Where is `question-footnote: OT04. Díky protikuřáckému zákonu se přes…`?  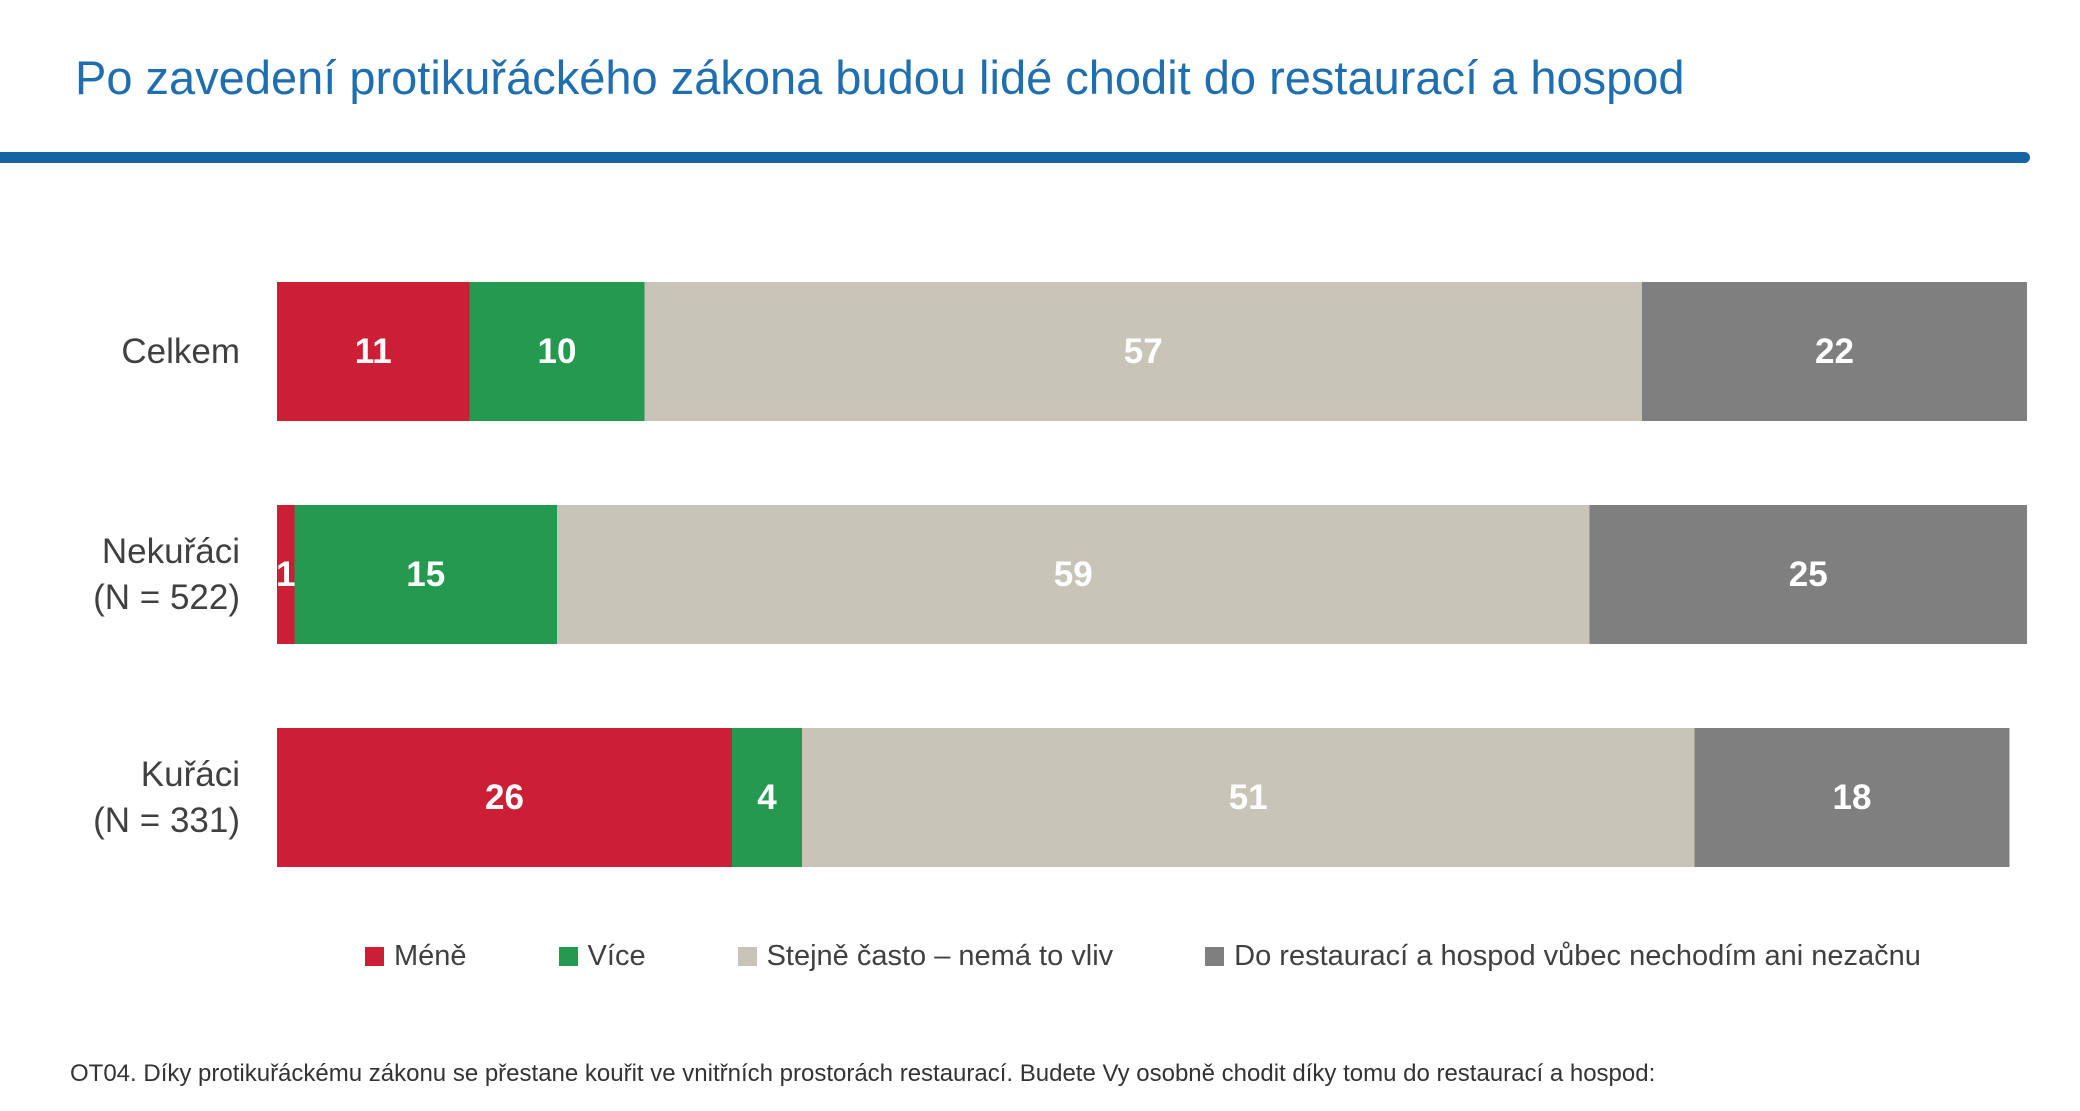 question-footnote: OT04. Díky protikuřáckému zákonu se přes… is located at coordinates (863, 1073).